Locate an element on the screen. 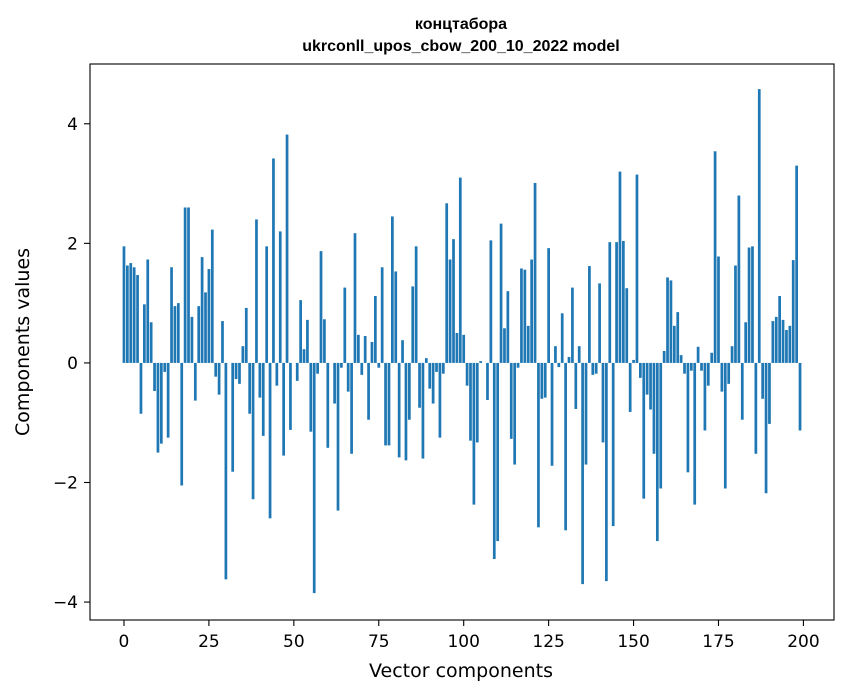 This screenshot has height=696, width=847. x-axis-ticks: 0 25 50 75 100 125 150 175 200 is located at coordinates (469, 636).